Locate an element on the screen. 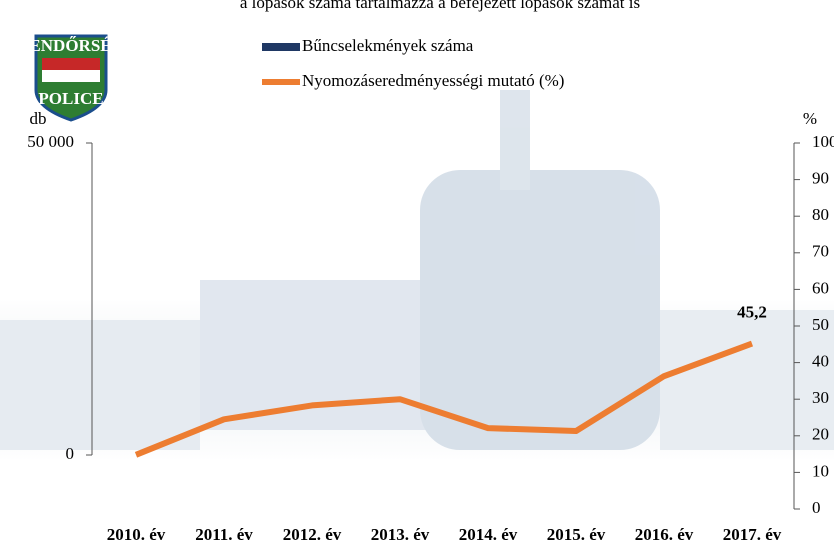 The image size is (834, 548). y2-axis-label: % is located at coordinates (810, 118).